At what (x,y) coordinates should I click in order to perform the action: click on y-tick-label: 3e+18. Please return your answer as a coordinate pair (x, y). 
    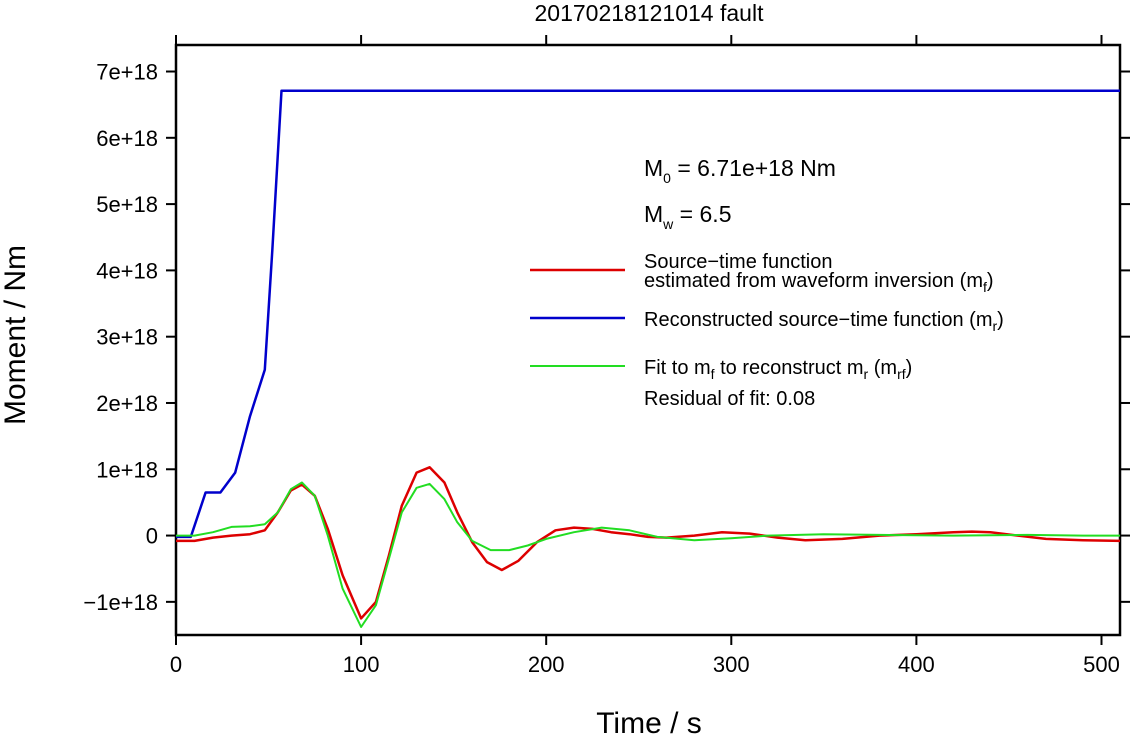
    Looking at the image, I should click on (127, 337).